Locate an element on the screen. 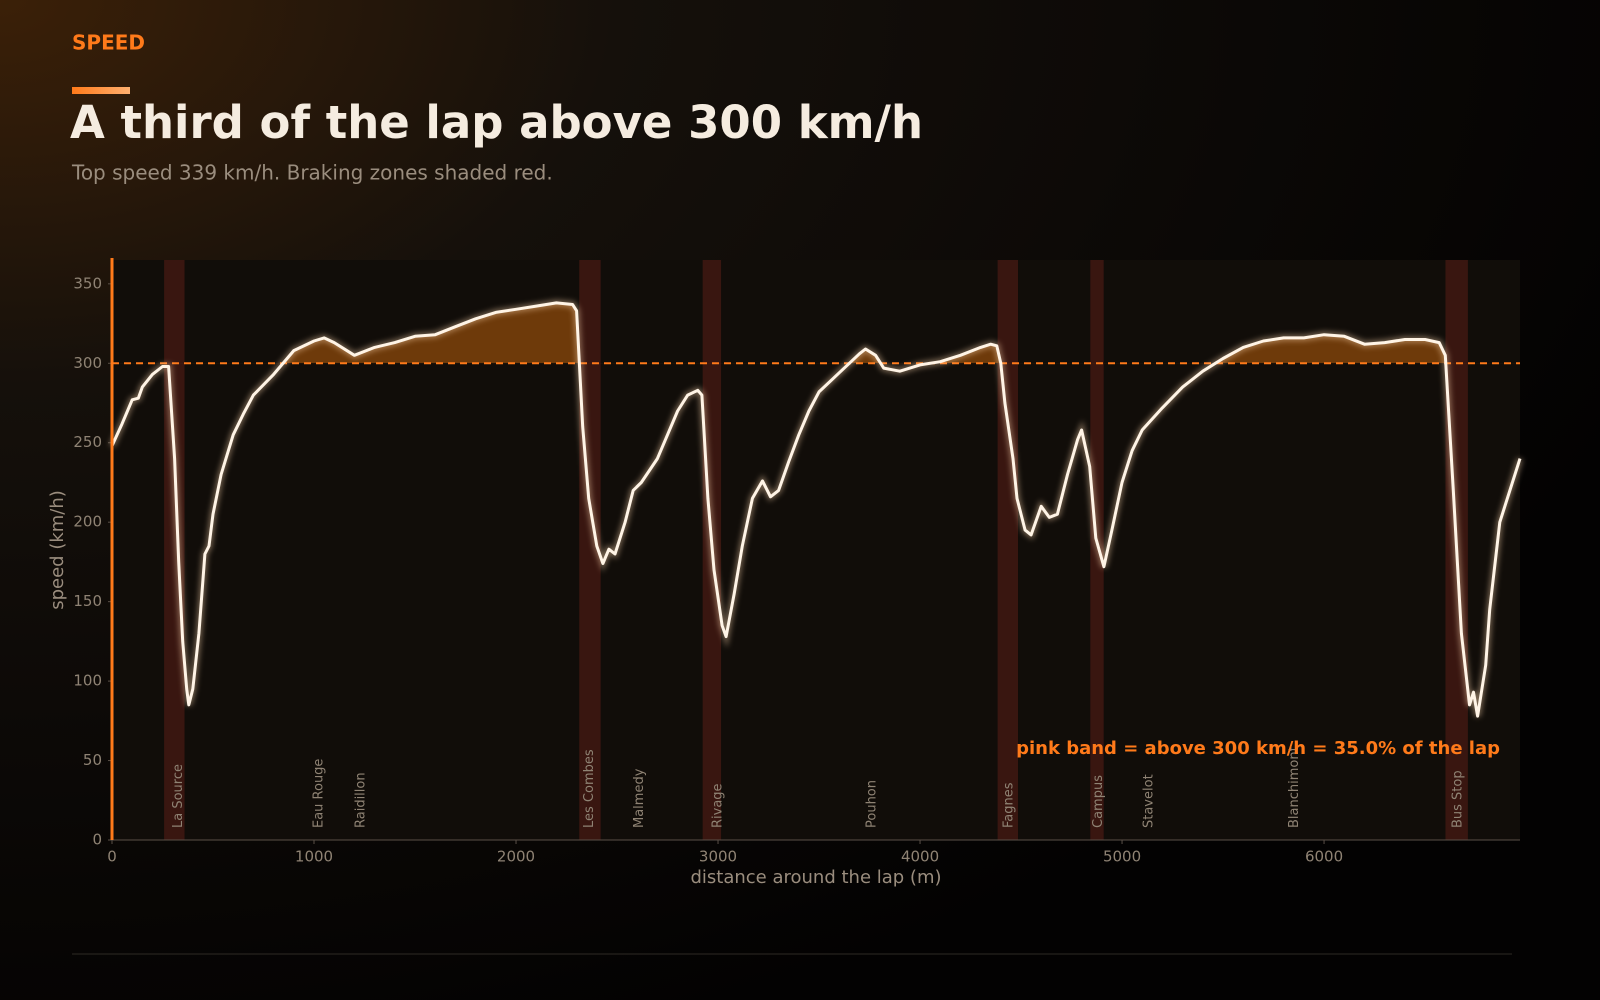 Image resolution: width=1600 pixels, height=1000 pixels. x-tick-label: 3000 is located at coordinates (718, 857).